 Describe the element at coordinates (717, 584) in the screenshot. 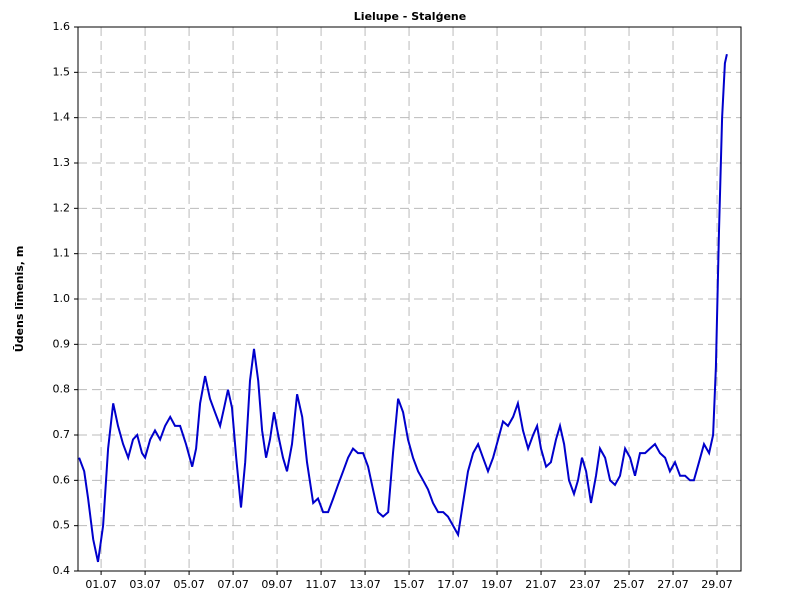

I see `x-tick-label: 29.07` at that location.